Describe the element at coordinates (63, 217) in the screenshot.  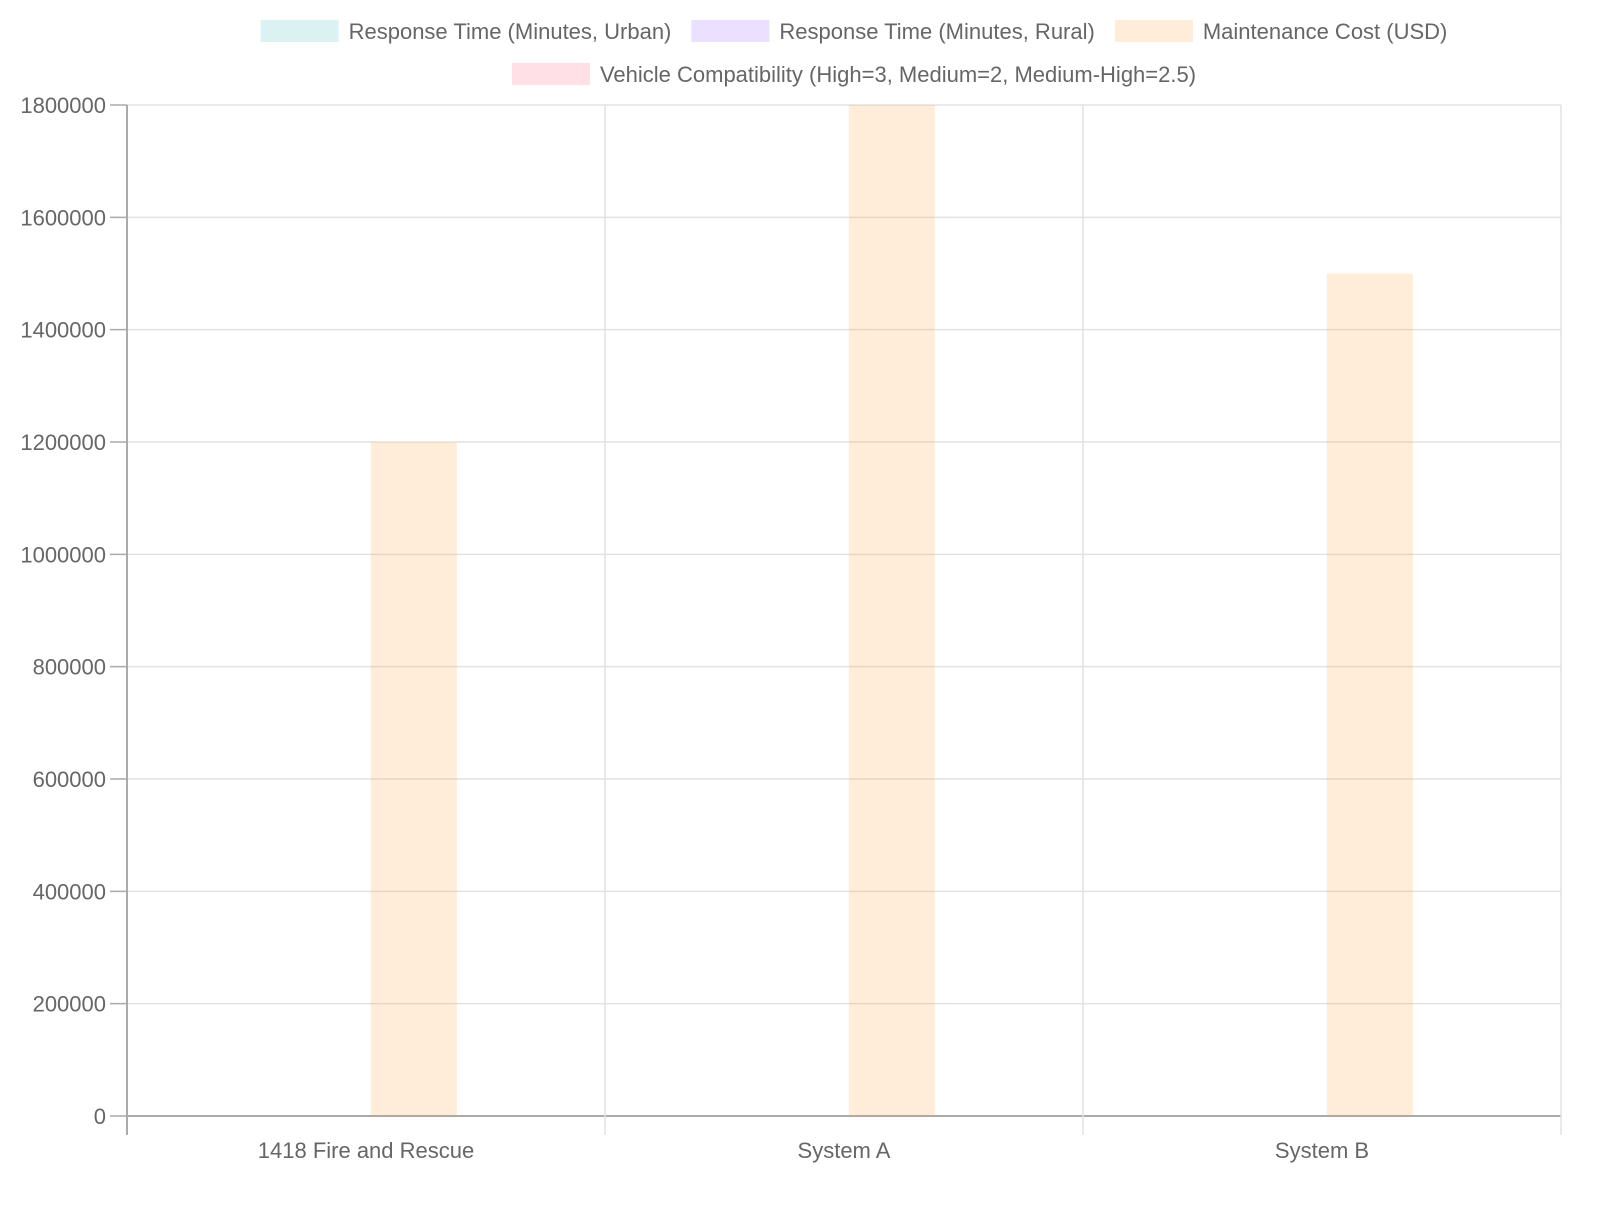
I see `y-tick-label: 1600000` at that location.